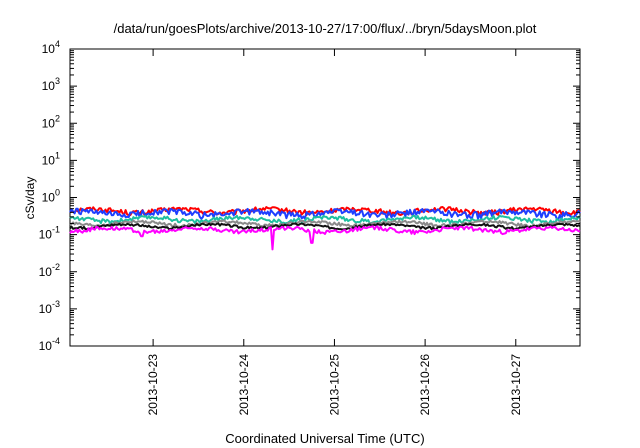  What do you see at coordinates (516, 385) in the screenshot?
I see `x-tick-label: 2013-10-27` at bounding box center [516, 385].